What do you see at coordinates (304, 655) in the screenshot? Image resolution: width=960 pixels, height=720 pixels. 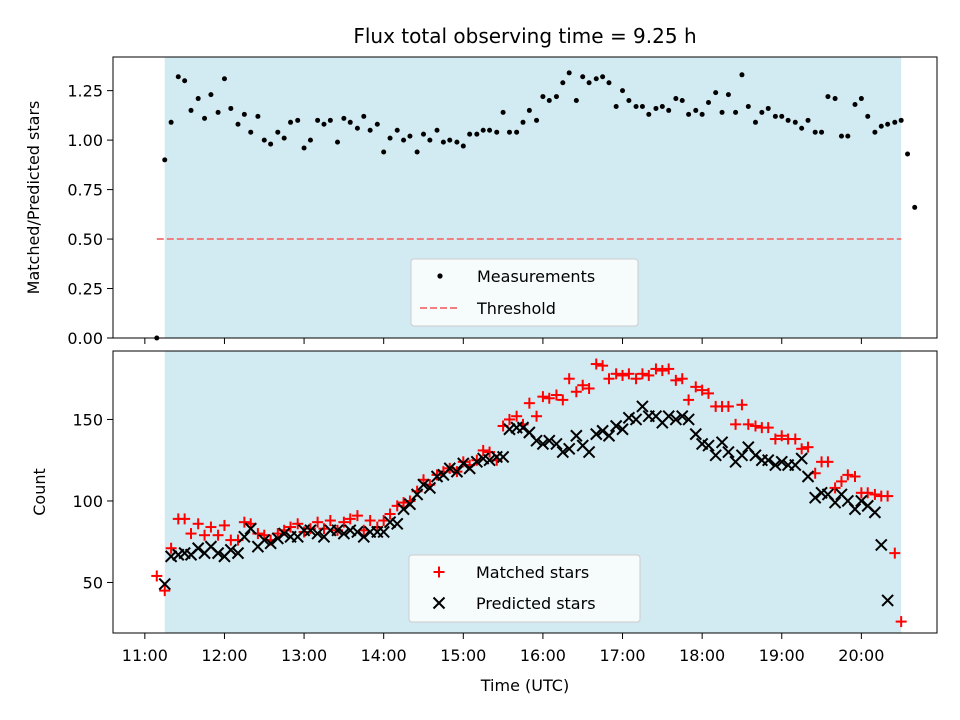 I see `x-tick-label-2: 13:00` at bounding box center [304, 655].